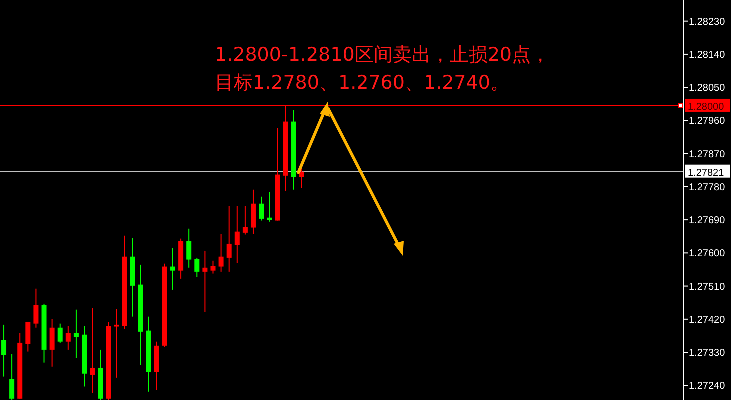 The height and width of the screenshot is (400, 731). I want to click on y-tick-label: 1.27600, so click(707, 254).